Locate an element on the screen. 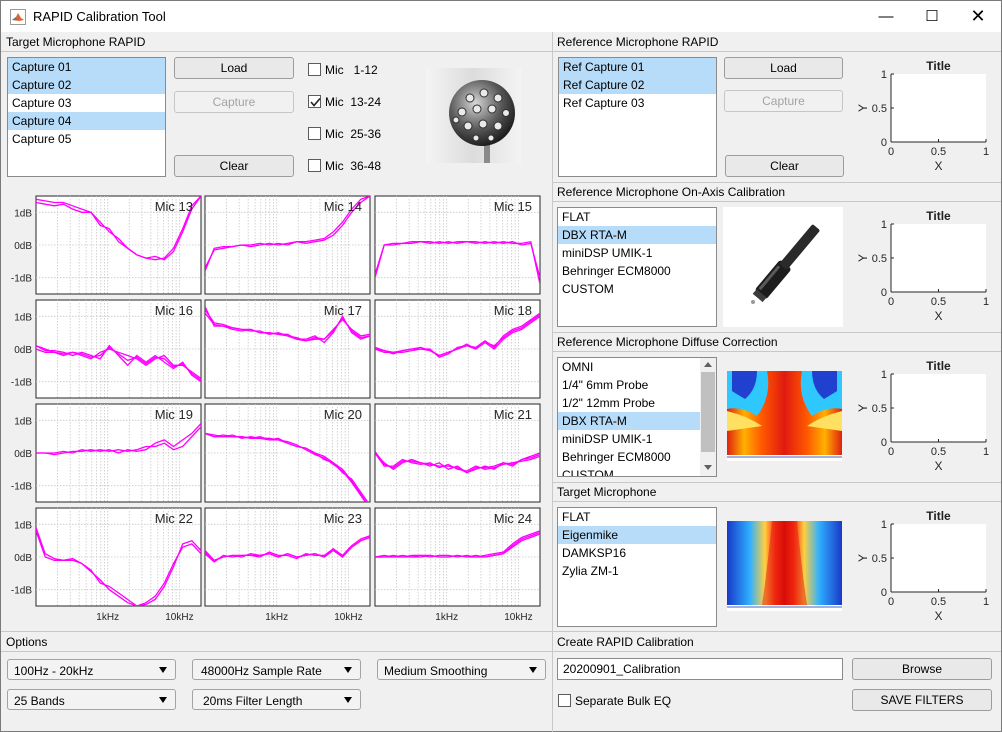 The image size is (1002, 732). scrollbar-thumb is located at coordinates (708, 412).